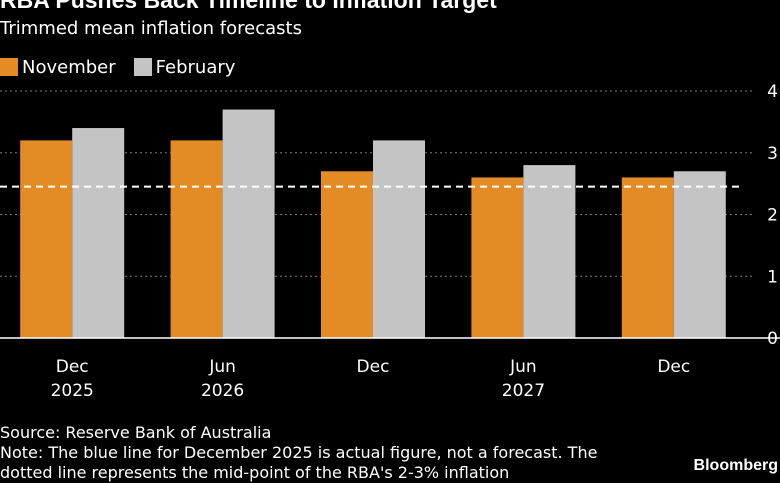  What do you see at coordinates (136, 432) in the screenshot?
I see `source-note: Source: Reserve Bank of Australia` at bounding box center [136, 432].